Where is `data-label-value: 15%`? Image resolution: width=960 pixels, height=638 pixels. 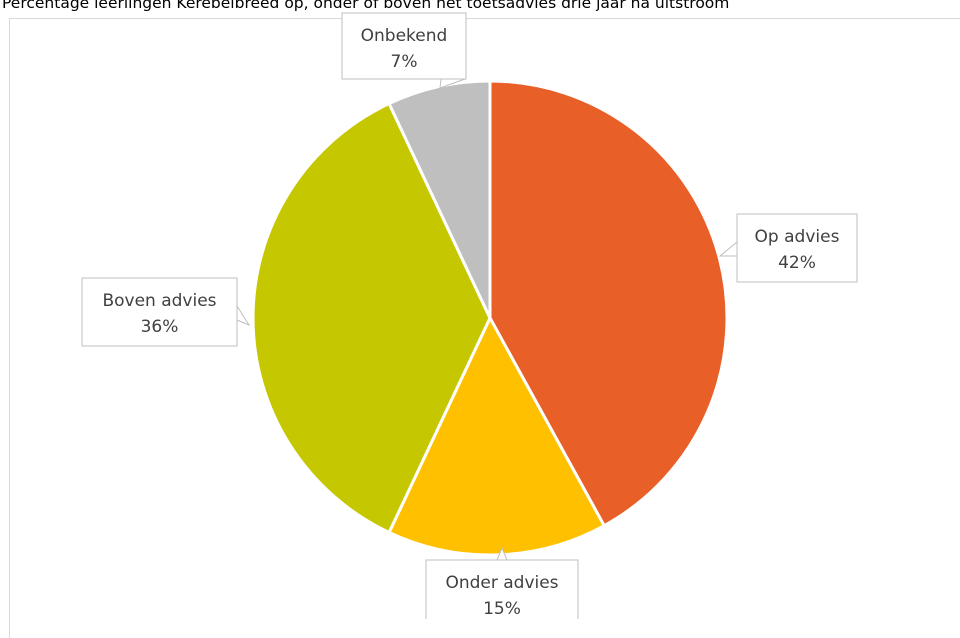 data-label-value: 15% is located at coordinates (502, 609).